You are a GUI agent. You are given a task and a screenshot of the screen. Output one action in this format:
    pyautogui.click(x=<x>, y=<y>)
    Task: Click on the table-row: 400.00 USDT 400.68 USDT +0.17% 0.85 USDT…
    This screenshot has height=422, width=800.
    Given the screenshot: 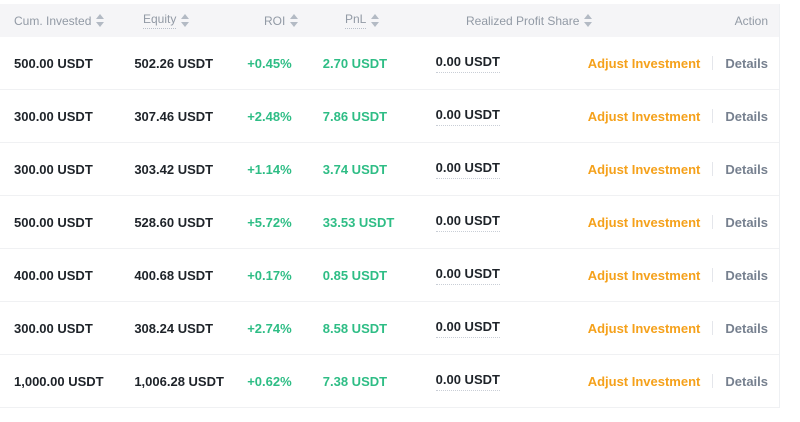 What is the action you would take?
    pyautogui.click(x=389, y=275)
    